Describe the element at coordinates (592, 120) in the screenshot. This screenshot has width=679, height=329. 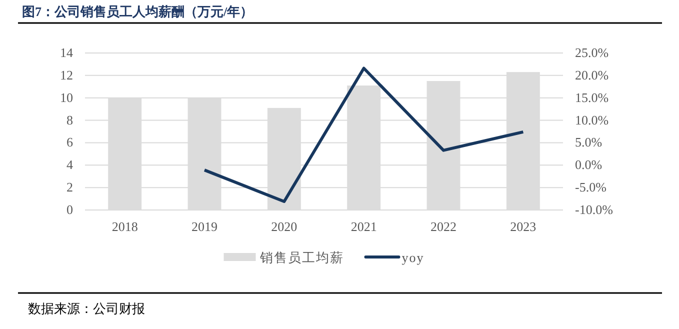
I see `y2-tick-label: 10.0%` at that location.